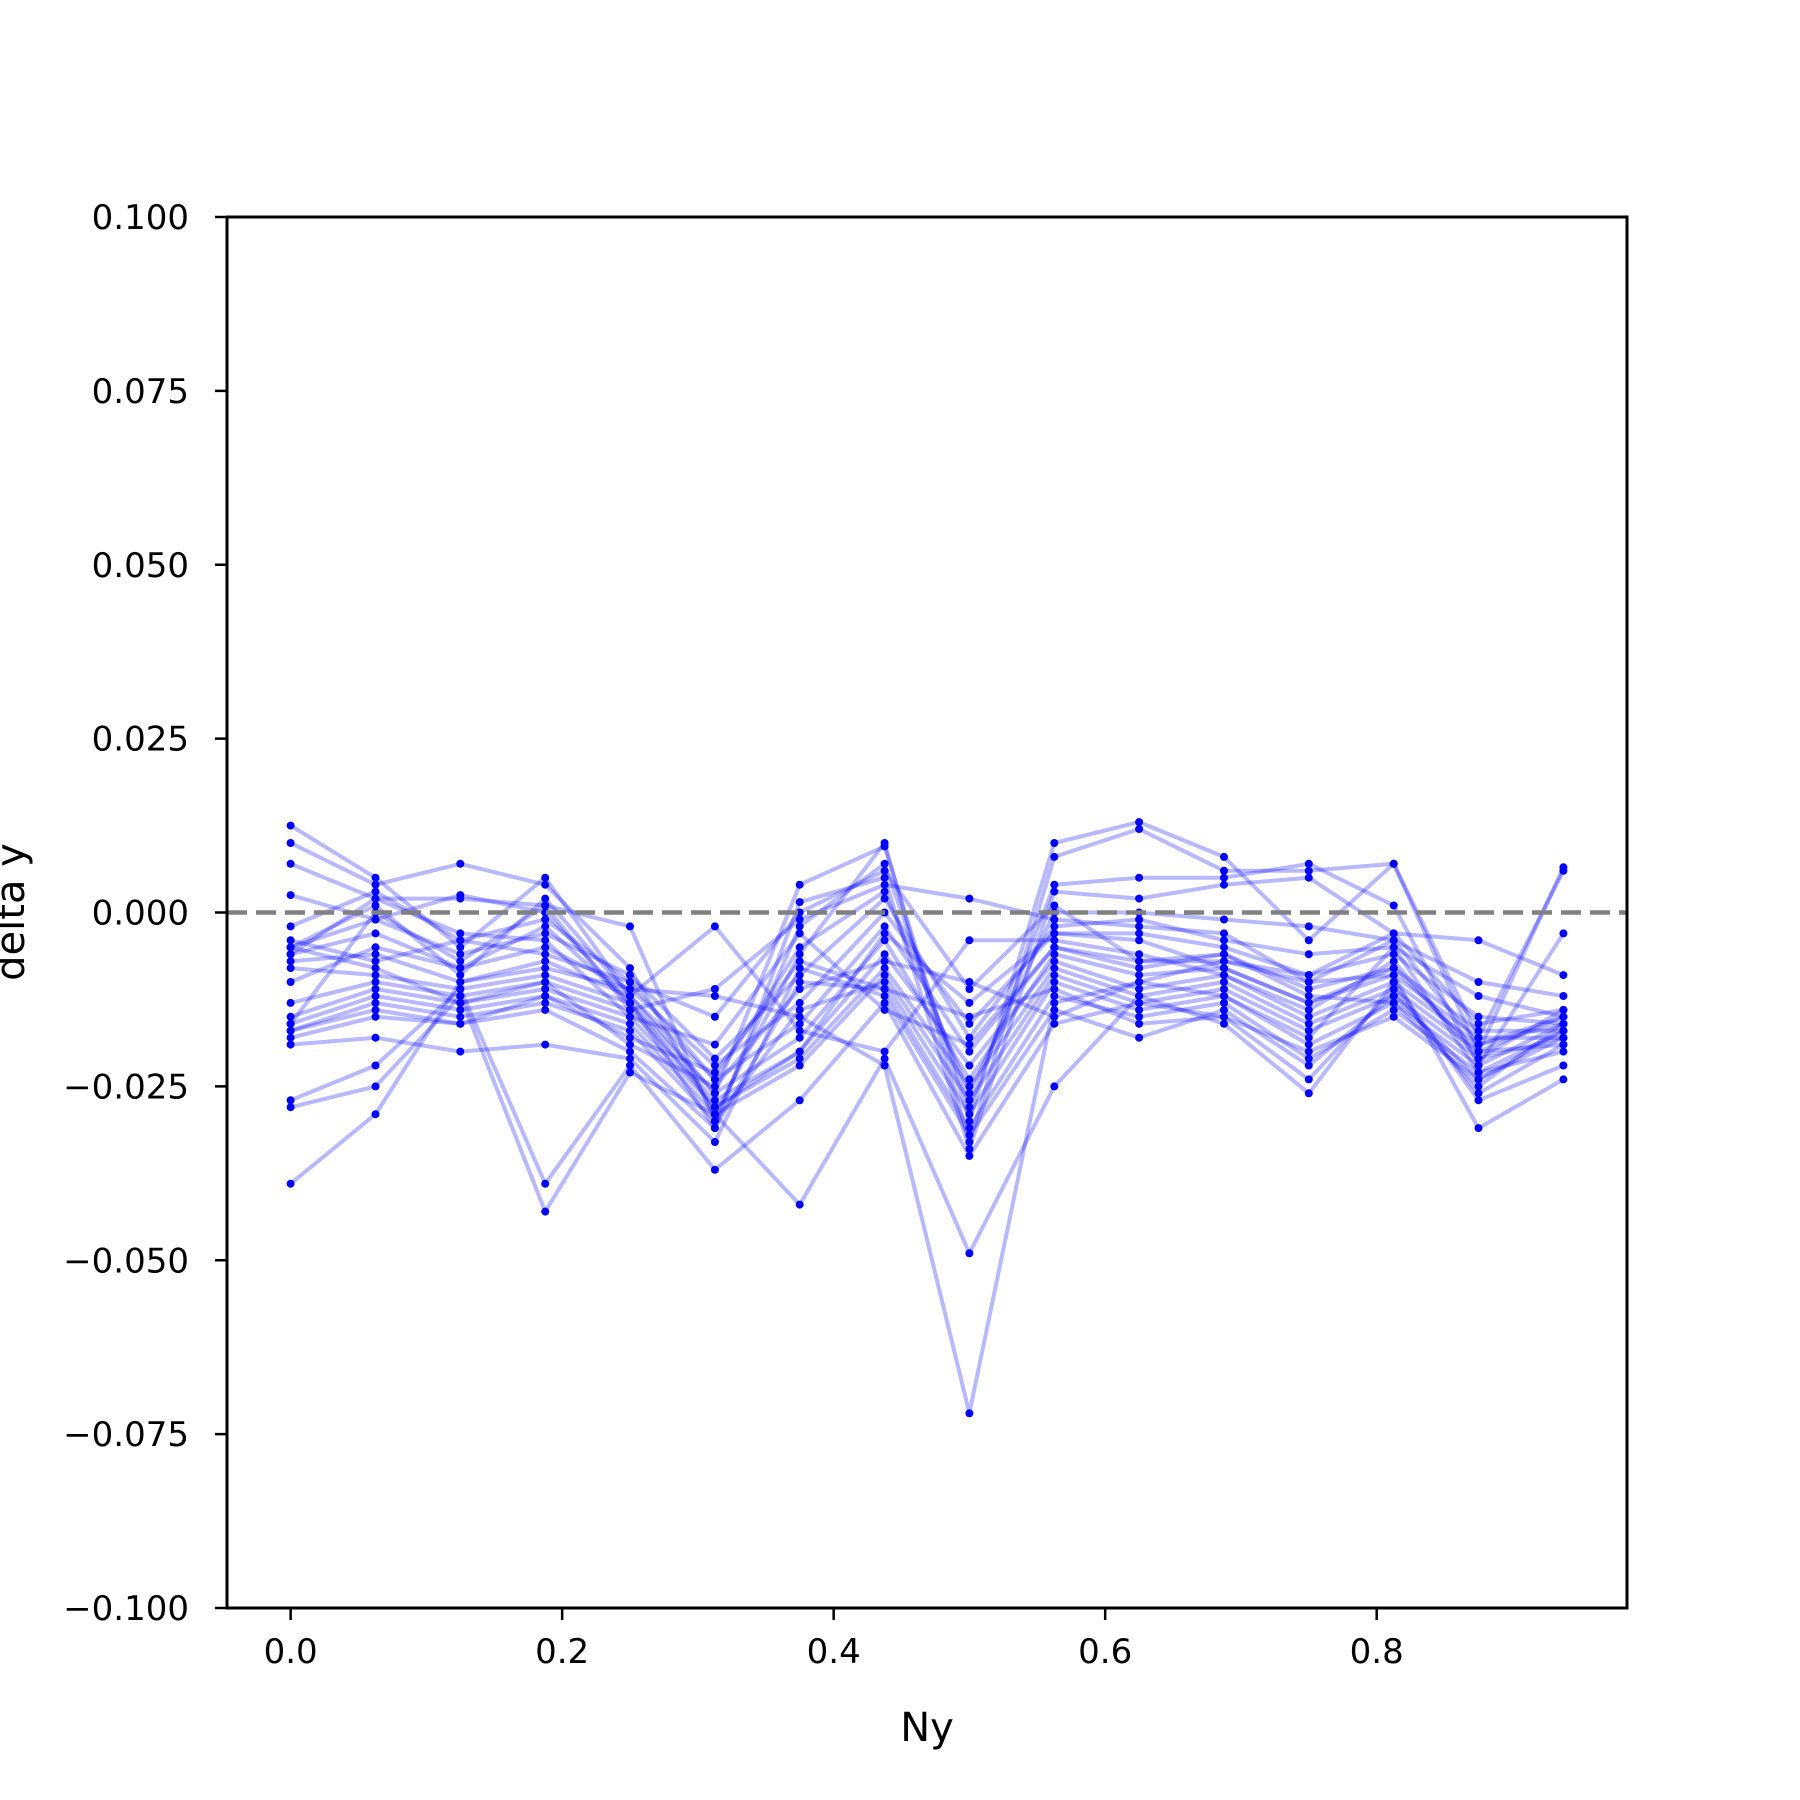 This screenshot has height=1800, width=1800. I want to click on y-tick-label: −0.100, so click(126, 1609).